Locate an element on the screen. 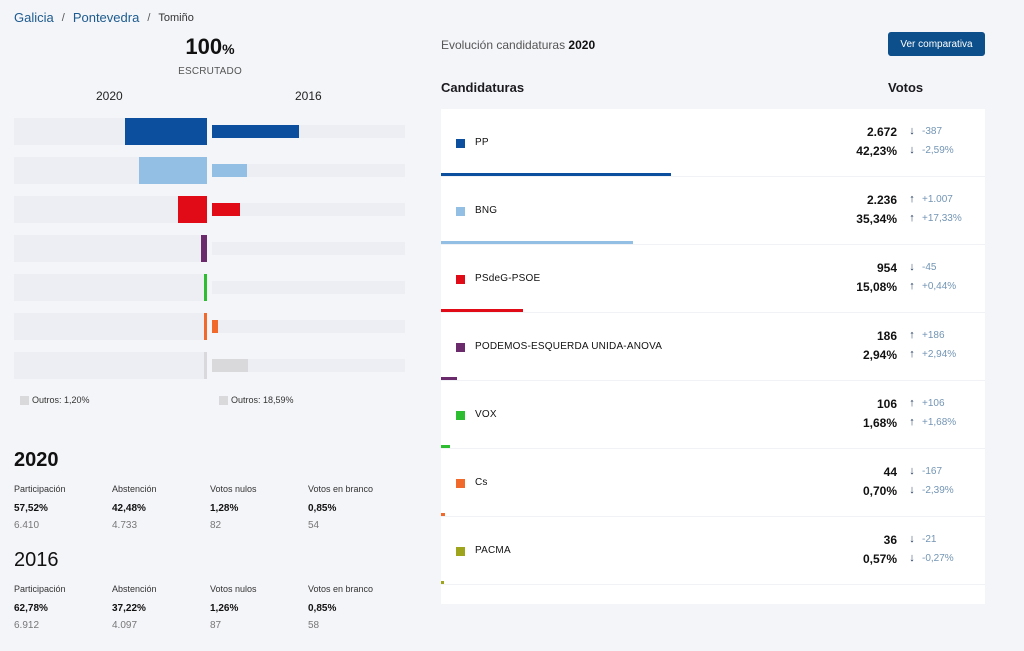 This screenshot has height=651, width=1024. stat-pct: 1,26% is located at coordinates (224, 608).